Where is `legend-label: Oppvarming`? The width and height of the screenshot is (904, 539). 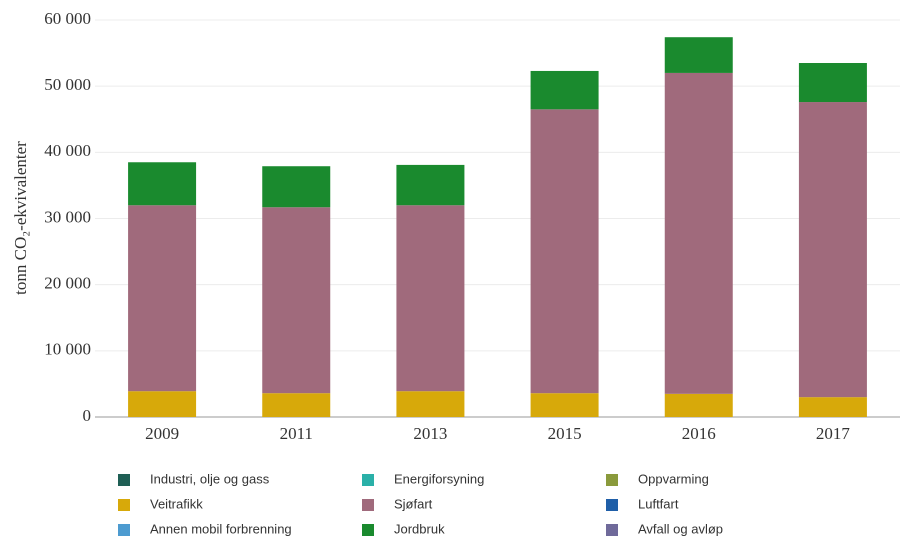
legend-label: Oppvarming is located at coordinates (673, 478).